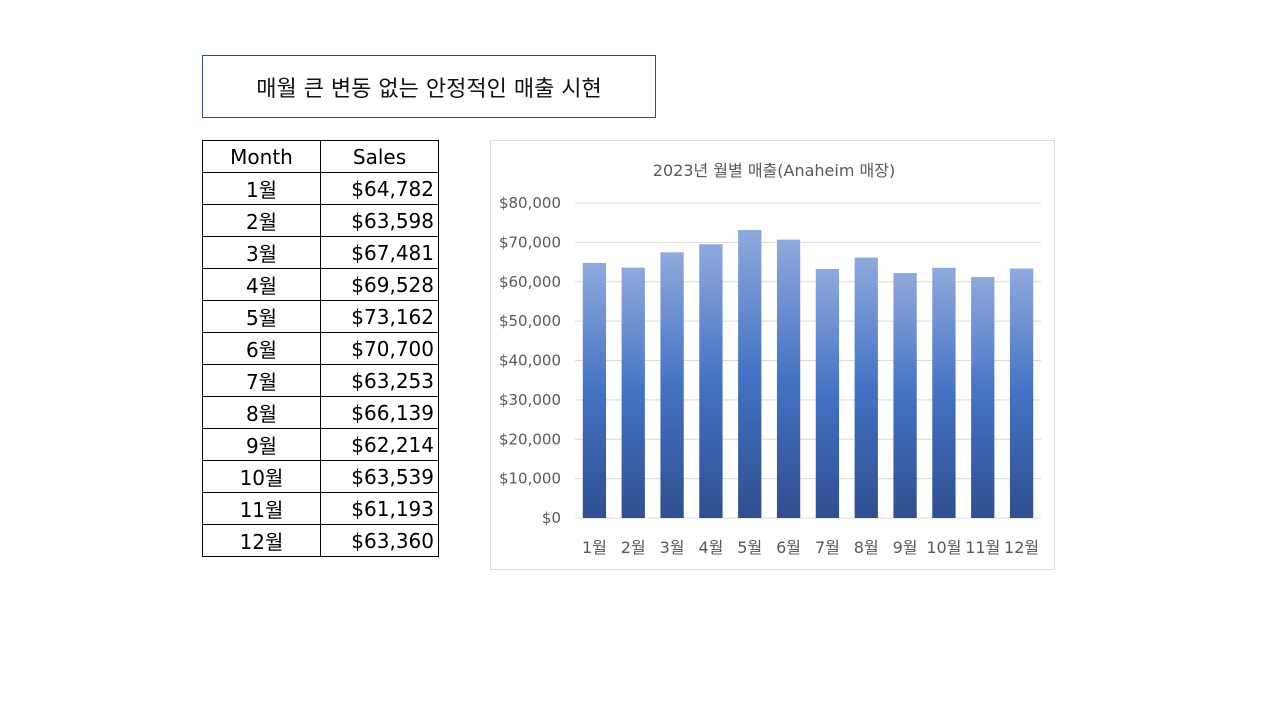 This screenshot has width=1280, height=720. Describe the element at coordinates (261, 252) in the screenshot. I see `month-cell: 3월` at that location.